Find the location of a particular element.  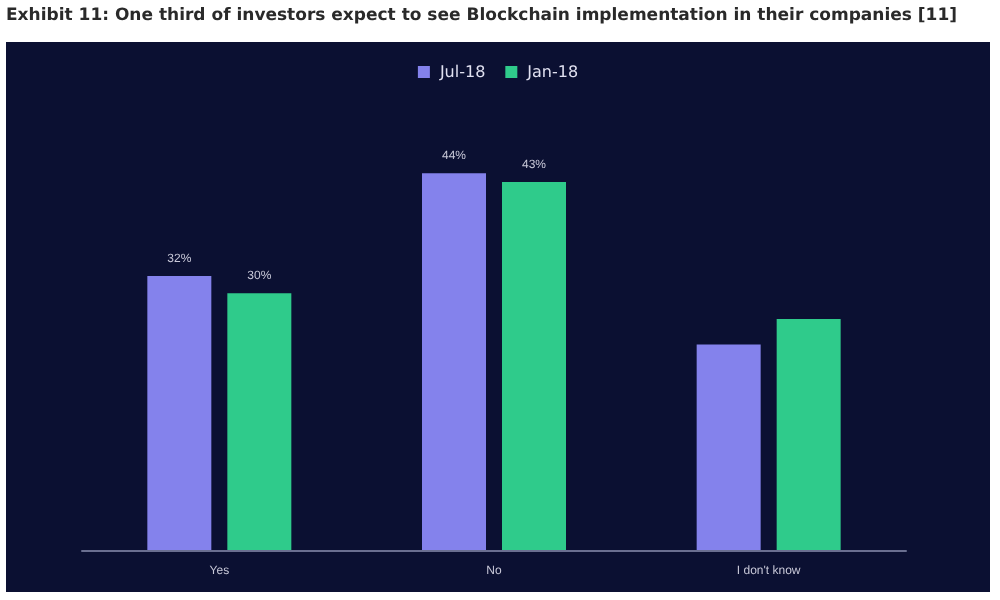

chart-title: Exhibit 11: One third of investors expect to see Blockchain implementation in their companies [11] is located at coordinates (482, 16).